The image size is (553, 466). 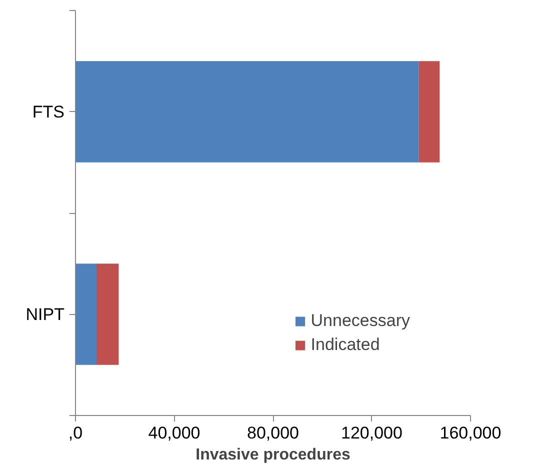 What do you see at coordinates (174, 433) in the screenshot?
I see `x-tick-label: 40,000` at bounding box center [174, 433].